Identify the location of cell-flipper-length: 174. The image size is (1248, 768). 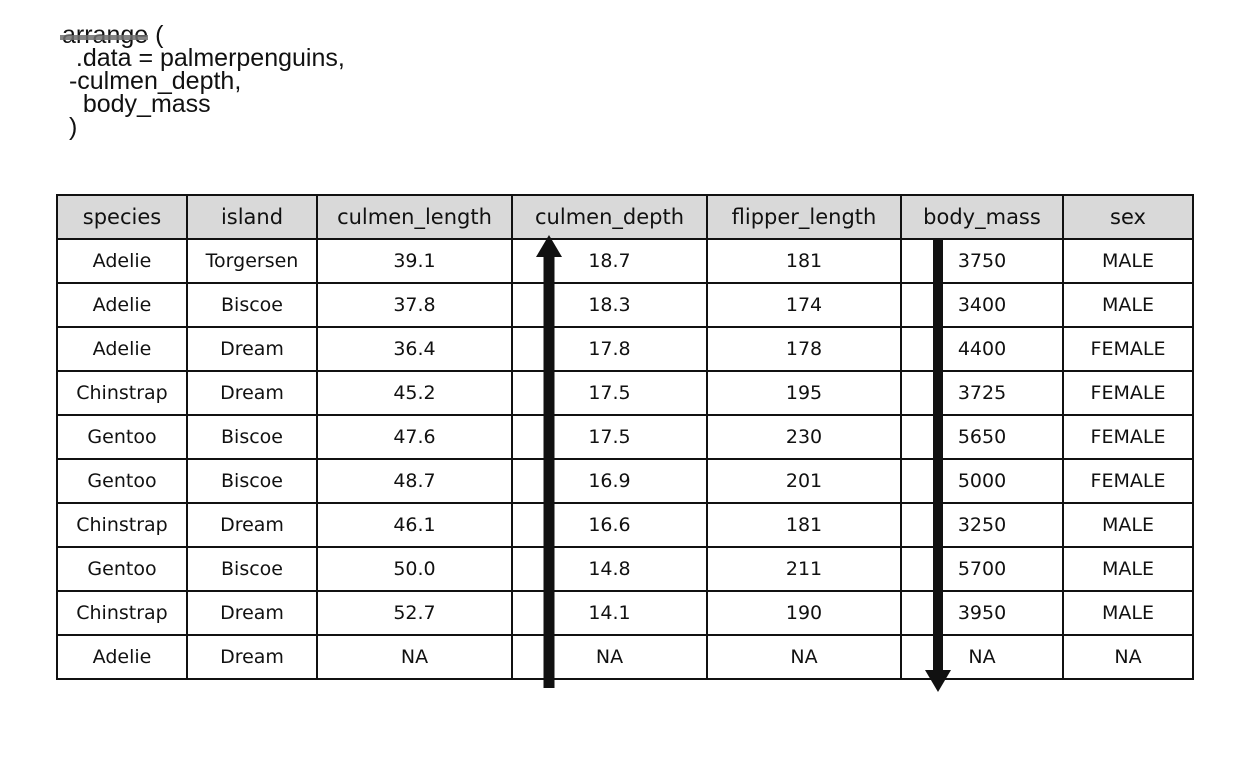
(804, 305).